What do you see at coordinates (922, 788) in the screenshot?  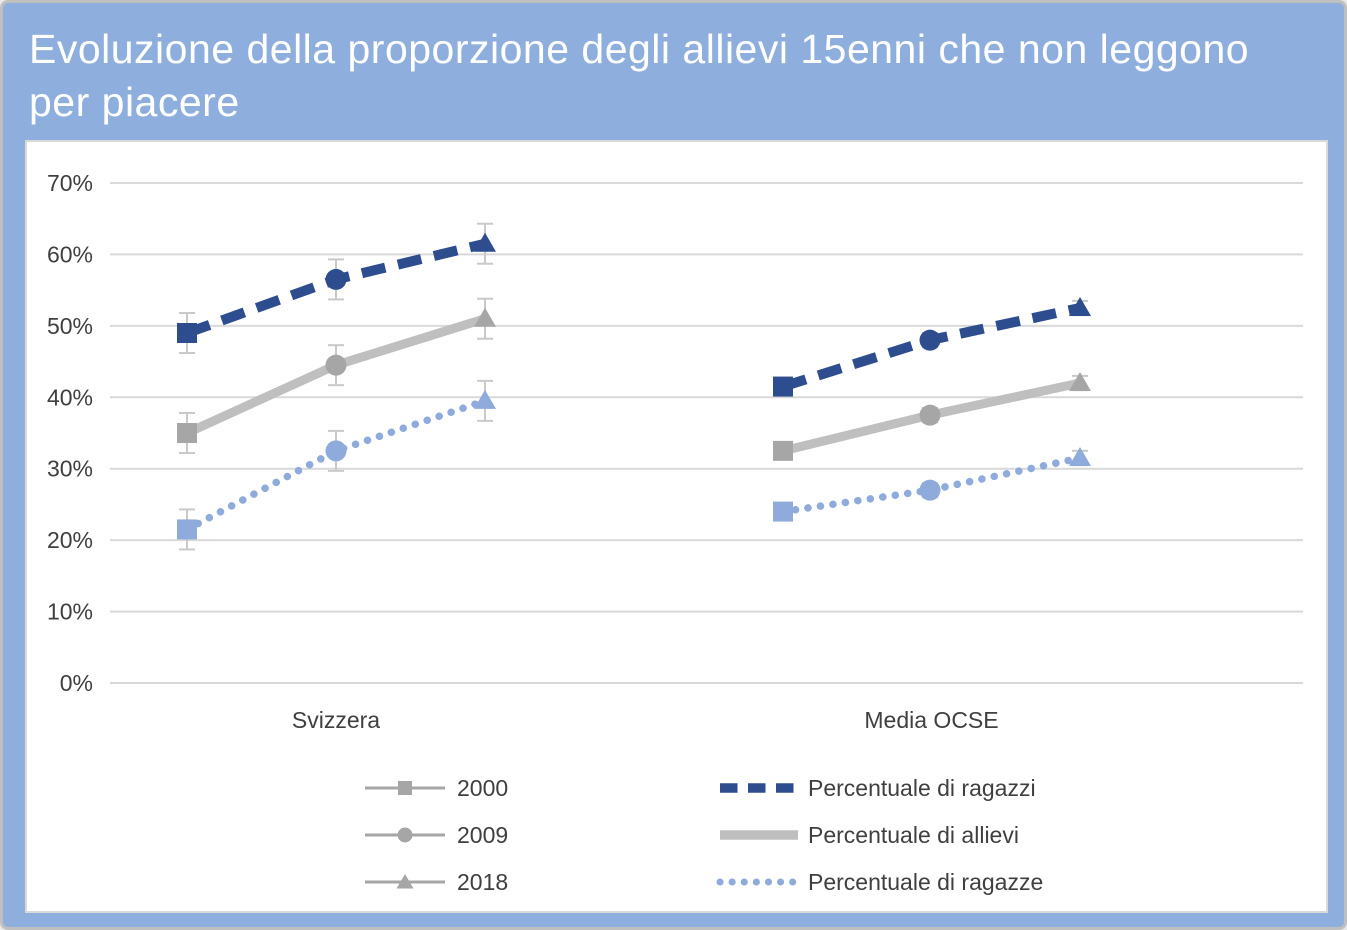 I see `legend-series-label: Percentuale di ragazzi` at bounding box center [922, 788].